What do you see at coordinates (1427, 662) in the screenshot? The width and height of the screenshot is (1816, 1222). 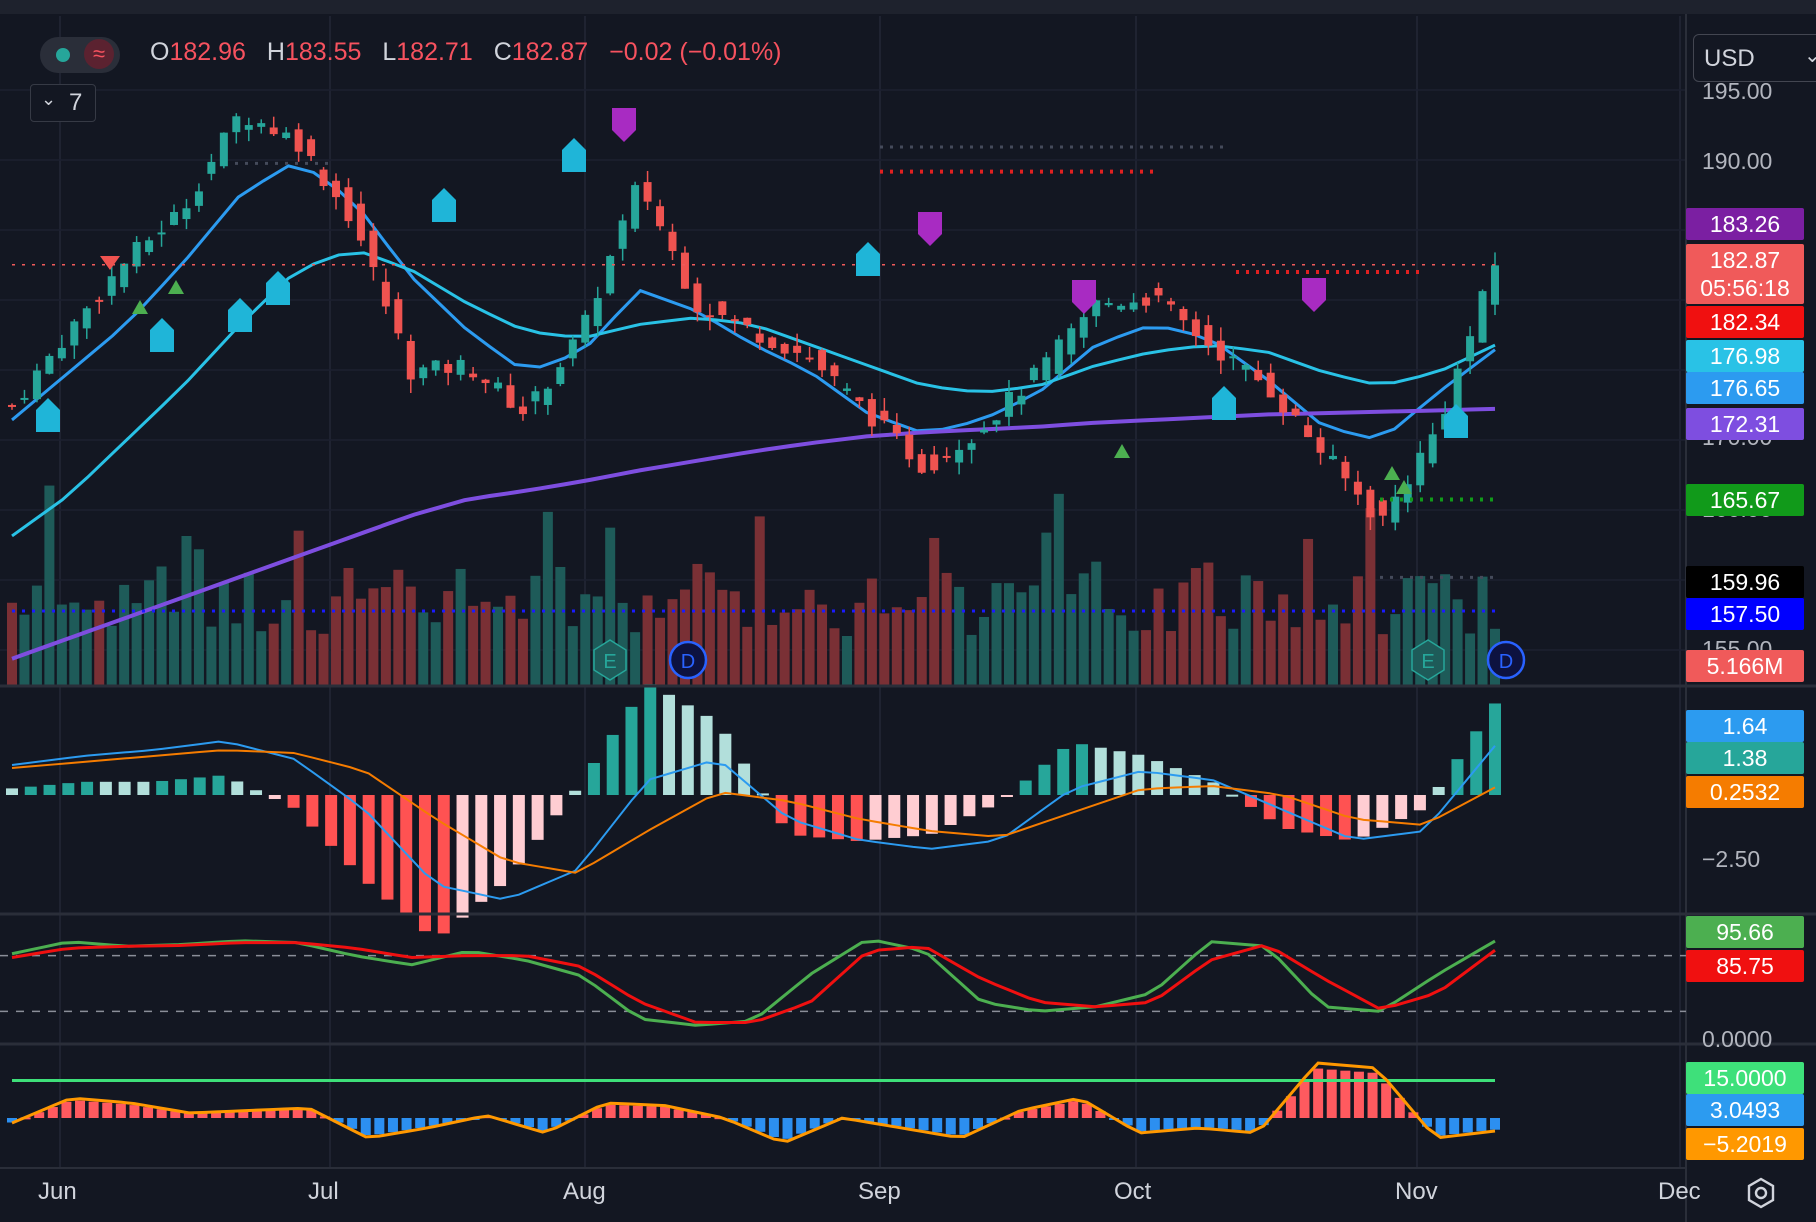 I see `earnings-marker-label: E` at bounding box center [1427, 662].